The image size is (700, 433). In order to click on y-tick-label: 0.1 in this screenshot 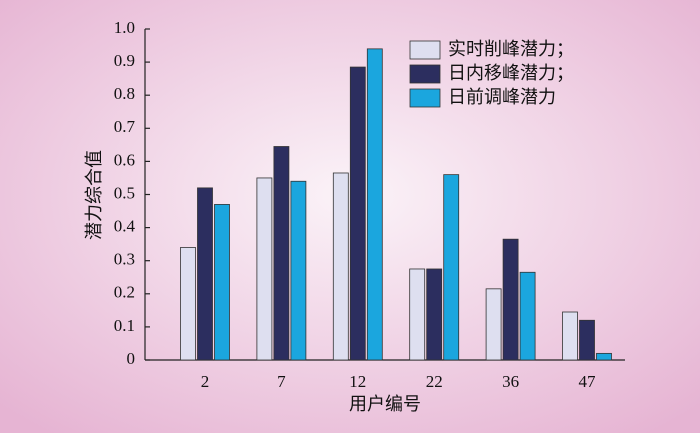, I will do `click(124, 325)`.